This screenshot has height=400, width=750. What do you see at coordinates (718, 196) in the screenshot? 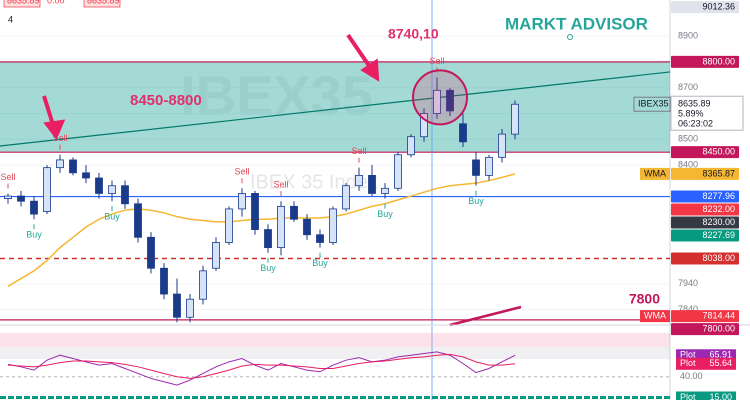
I see `price-tag-label: 8277.96` at bounding box center [718, 196].